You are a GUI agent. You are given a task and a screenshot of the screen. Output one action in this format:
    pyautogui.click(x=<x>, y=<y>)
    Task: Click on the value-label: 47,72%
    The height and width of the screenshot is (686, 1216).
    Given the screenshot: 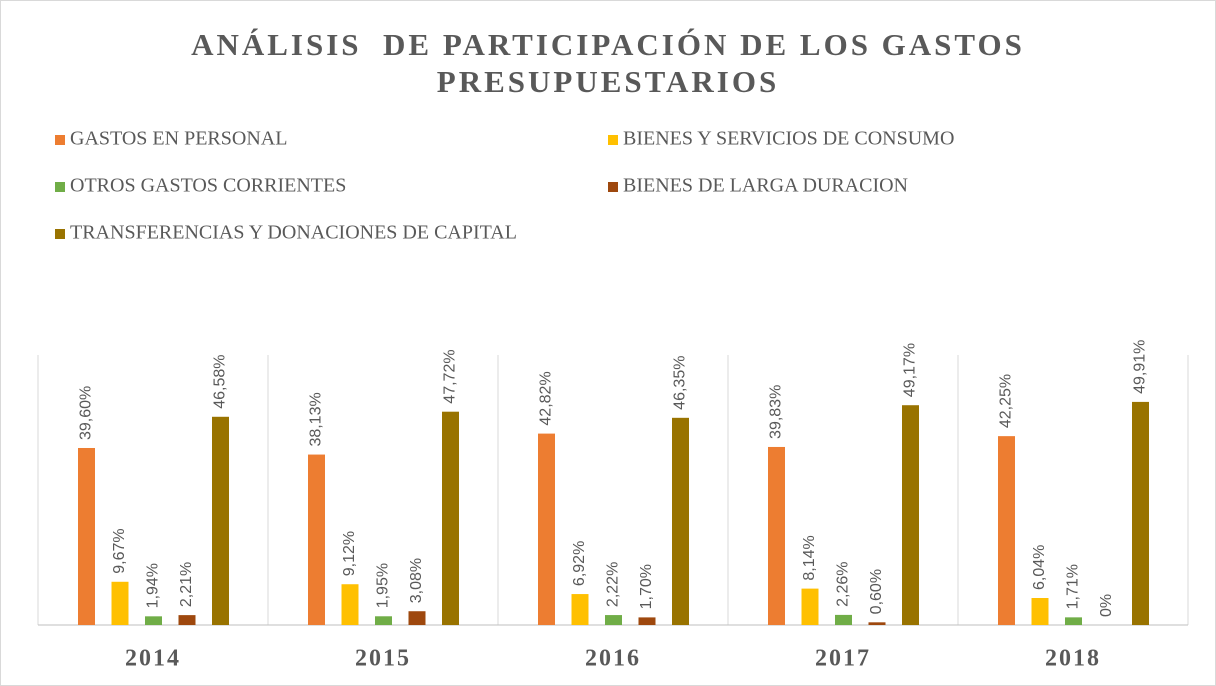 What is the action you would take?
    pyautogui.click(x=450, y=376)
    